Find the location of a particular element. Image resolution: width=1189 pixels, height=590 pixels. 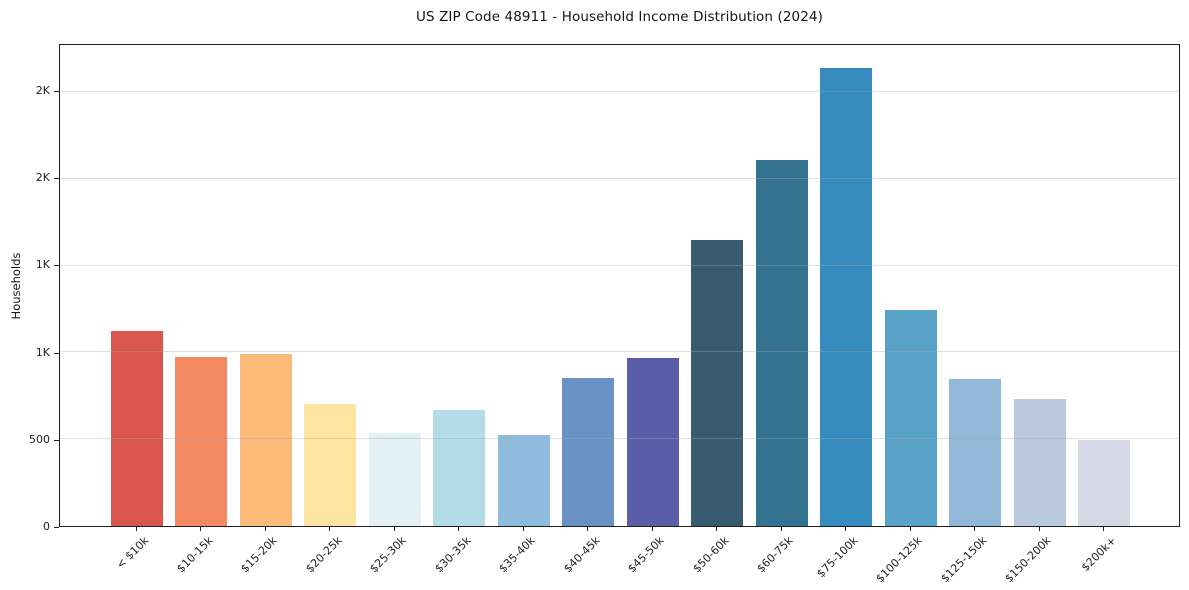

x-tick-label: $15-20k is located at coordinates (259, 555).